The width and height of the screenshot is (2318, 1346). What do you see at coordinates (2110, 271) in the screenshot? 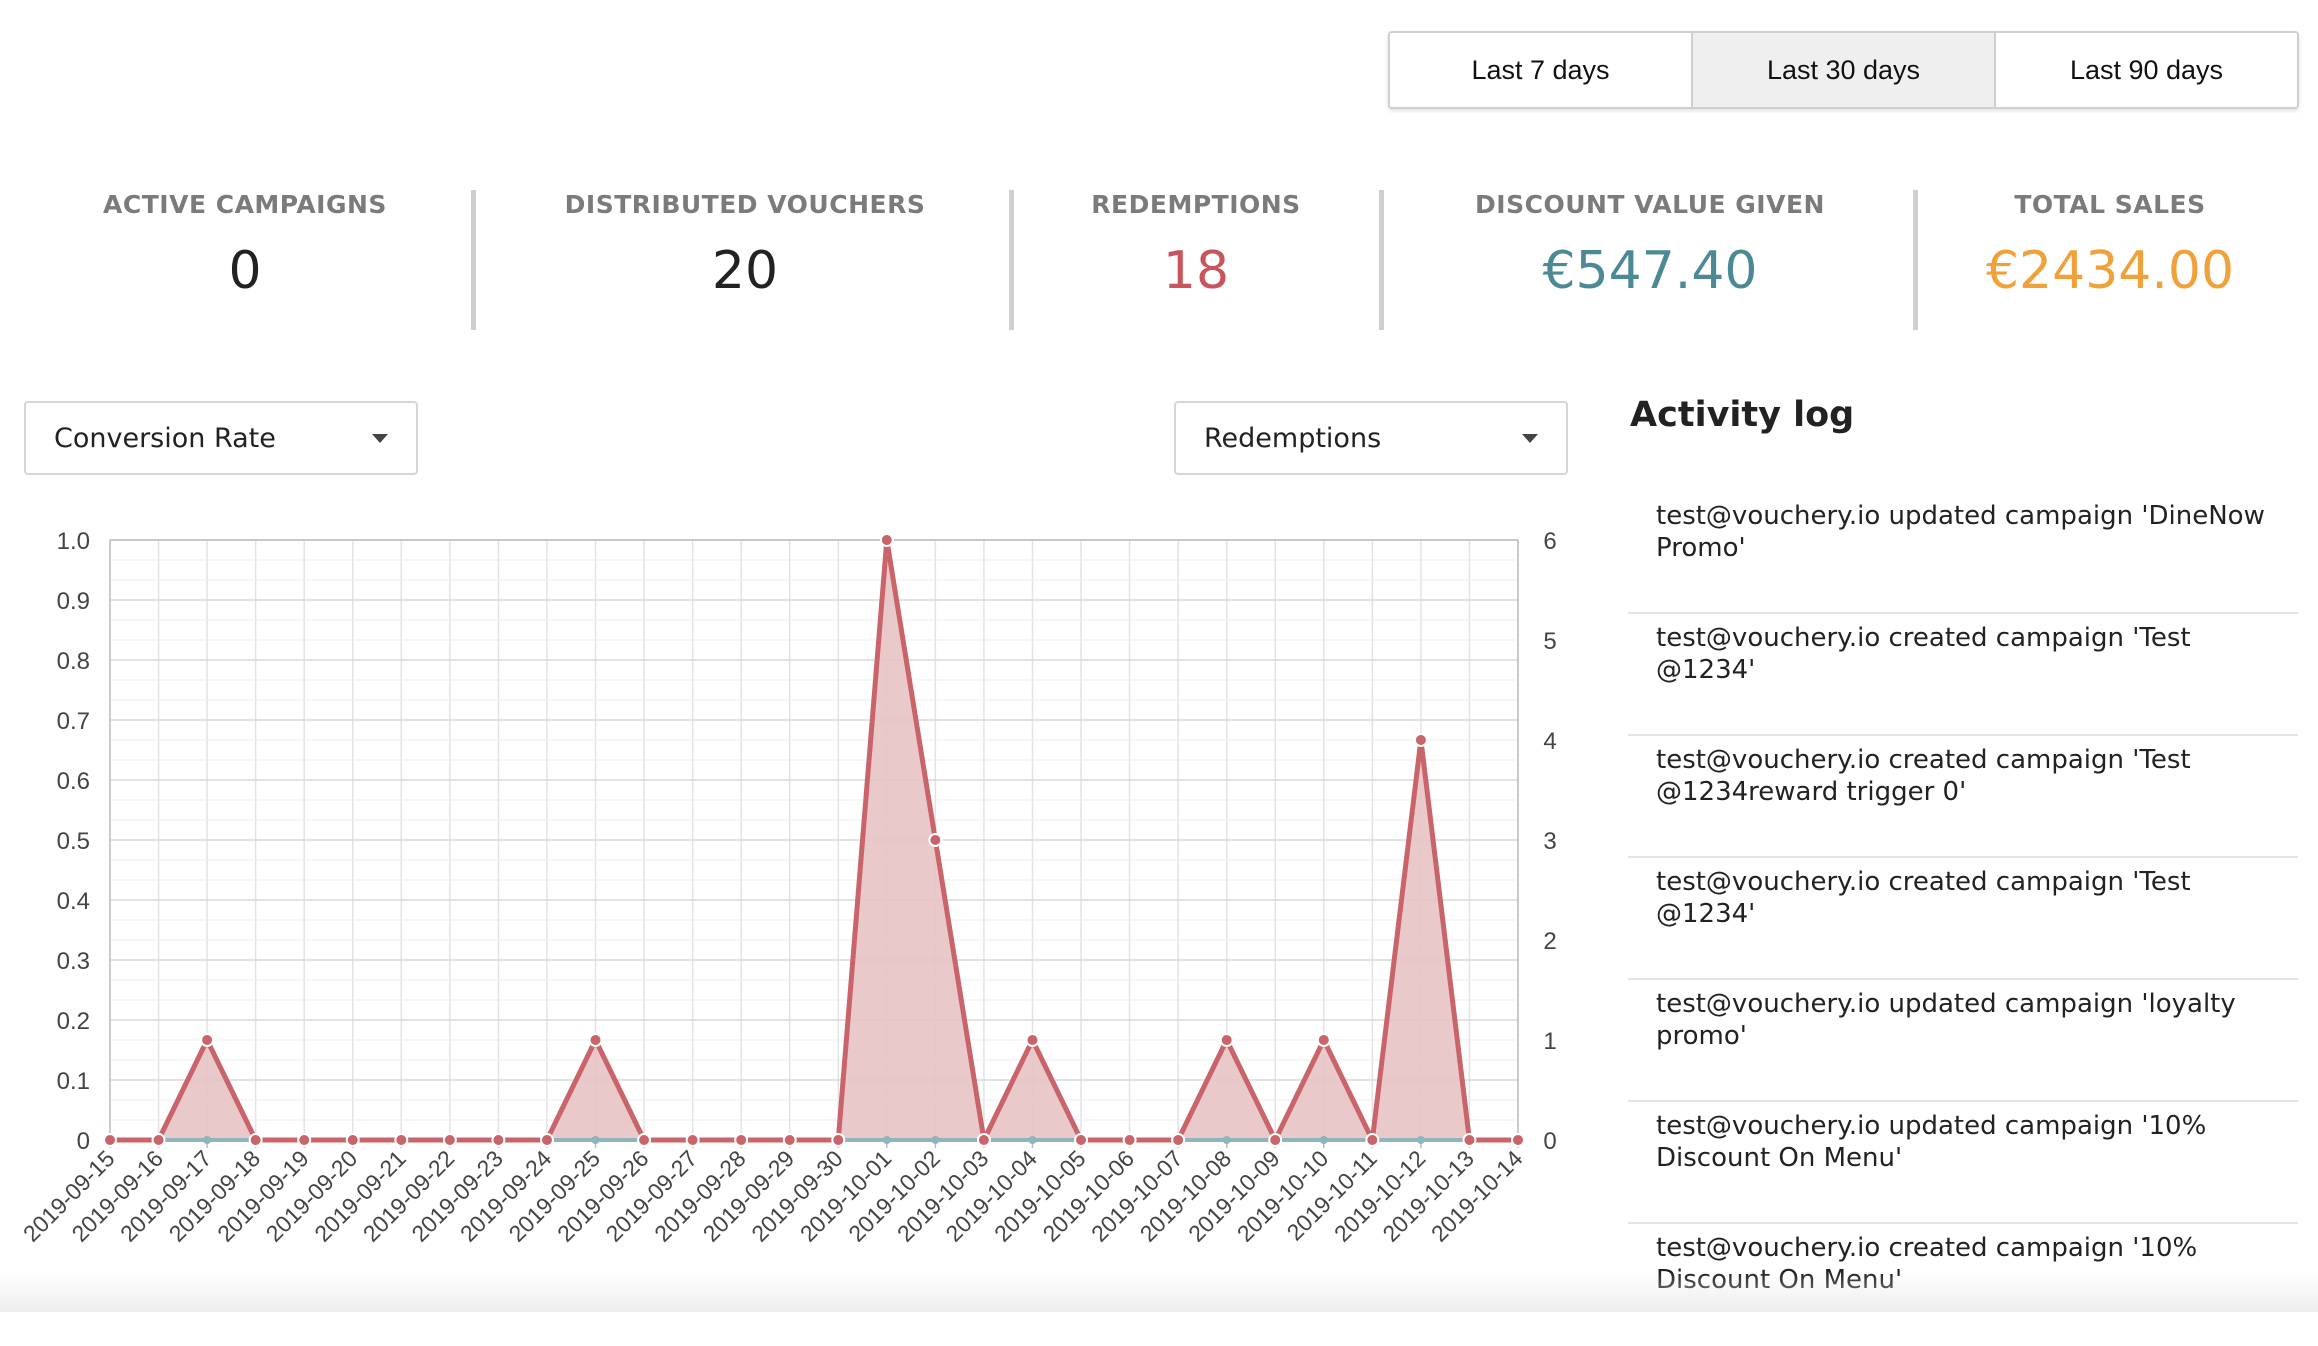
I see `stat-value: €2434.00` at bounding box center [2110, 271].